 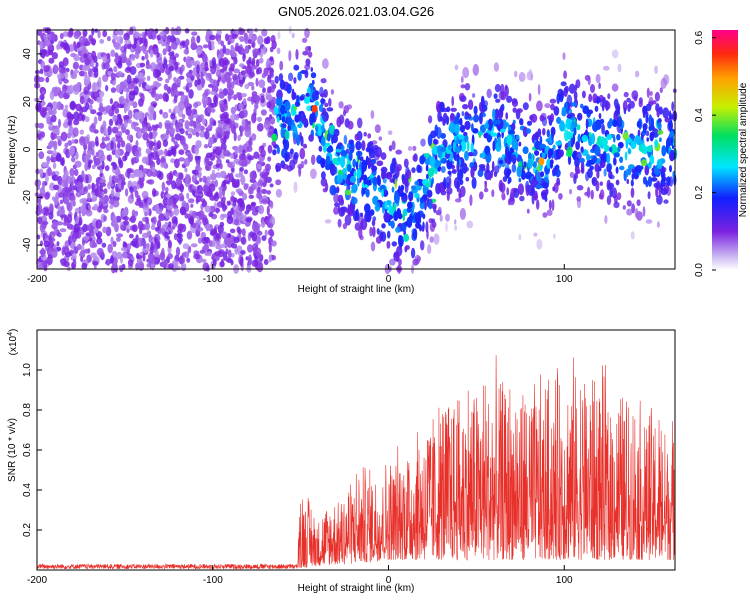 What do you see at coordinates (356, 289) in the screenshot?
I see `spectrogram-x-label: Height of straight line (km)` at bounding box center [356, 289].